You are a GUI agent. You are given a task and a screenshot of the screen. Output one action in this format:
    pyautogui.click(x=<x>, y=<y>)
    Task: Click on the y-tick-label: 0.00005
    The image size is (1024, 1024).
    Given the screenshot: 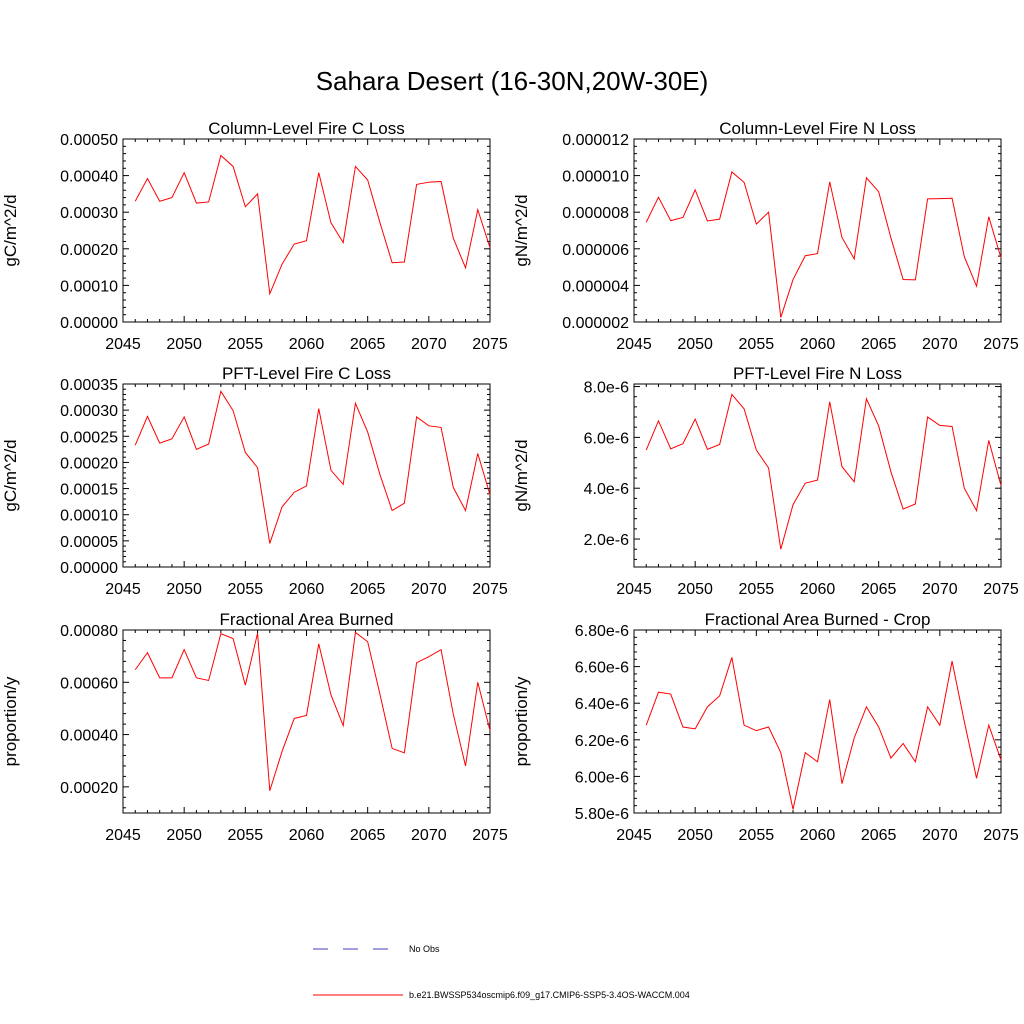 What is the action you would take?
    pyautogui.click(x=89, y=542)
    